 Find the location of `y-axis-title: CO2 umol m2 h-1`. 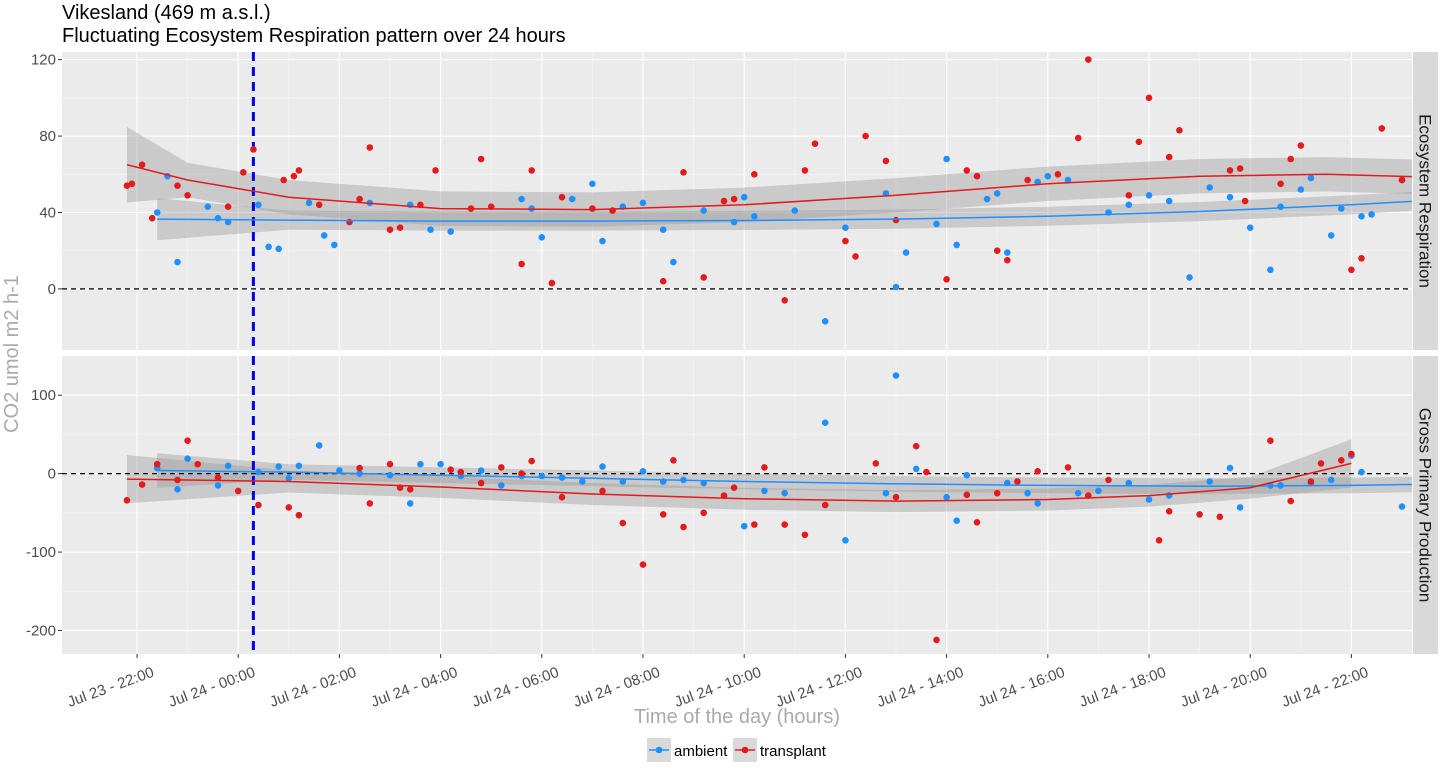

y-axis-title: CO2 umol m2 h-1 is located at coordinates (12, 354).